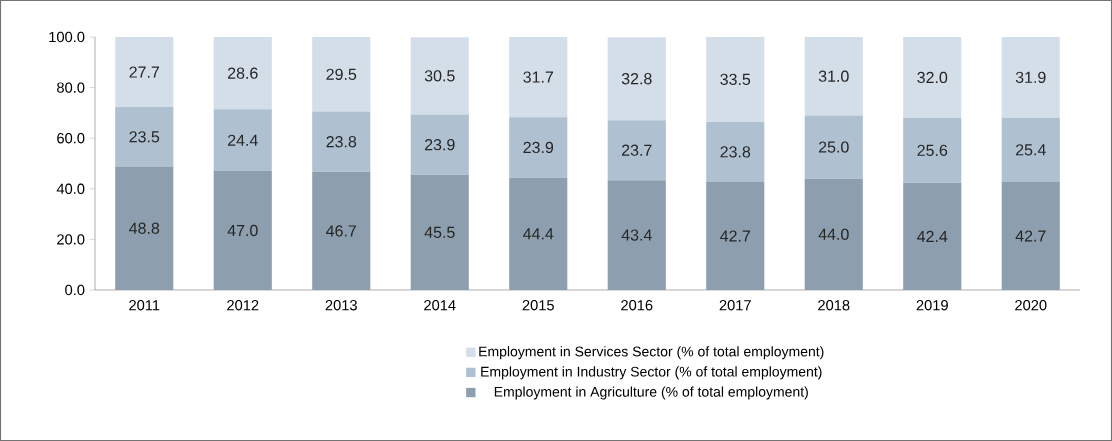  I want to click on data-label: 29.5, so click(341, 74).